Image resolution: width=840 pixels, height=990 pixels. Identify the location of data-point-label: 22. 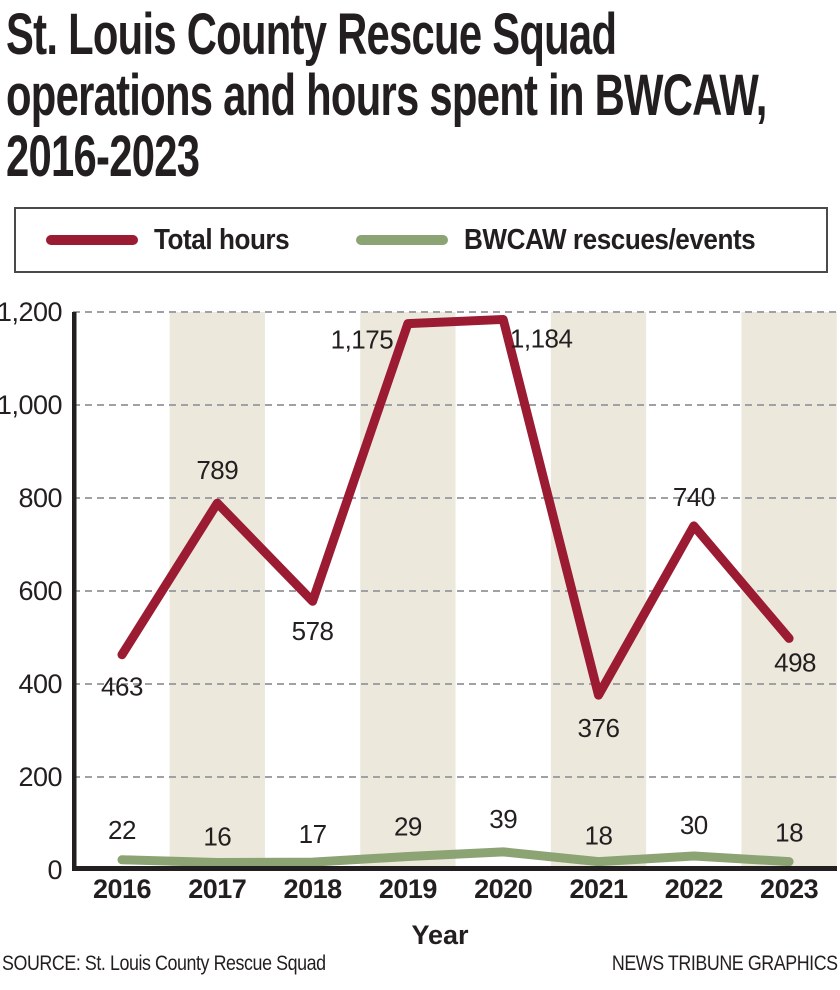
(122, 830).